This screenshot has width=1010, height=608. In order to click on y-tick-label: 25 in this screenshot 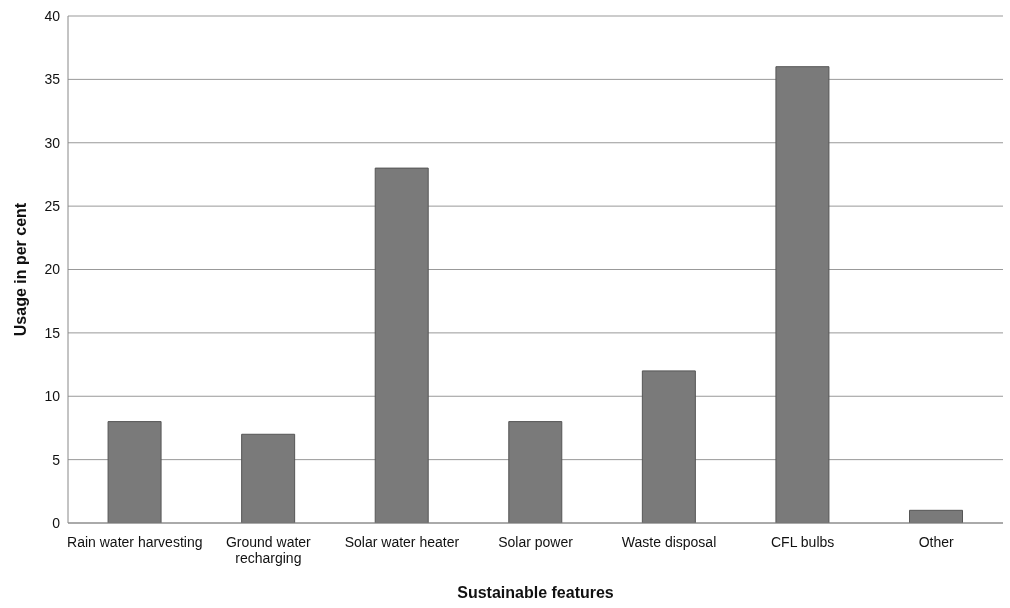, I will do `click(52, 206)`.